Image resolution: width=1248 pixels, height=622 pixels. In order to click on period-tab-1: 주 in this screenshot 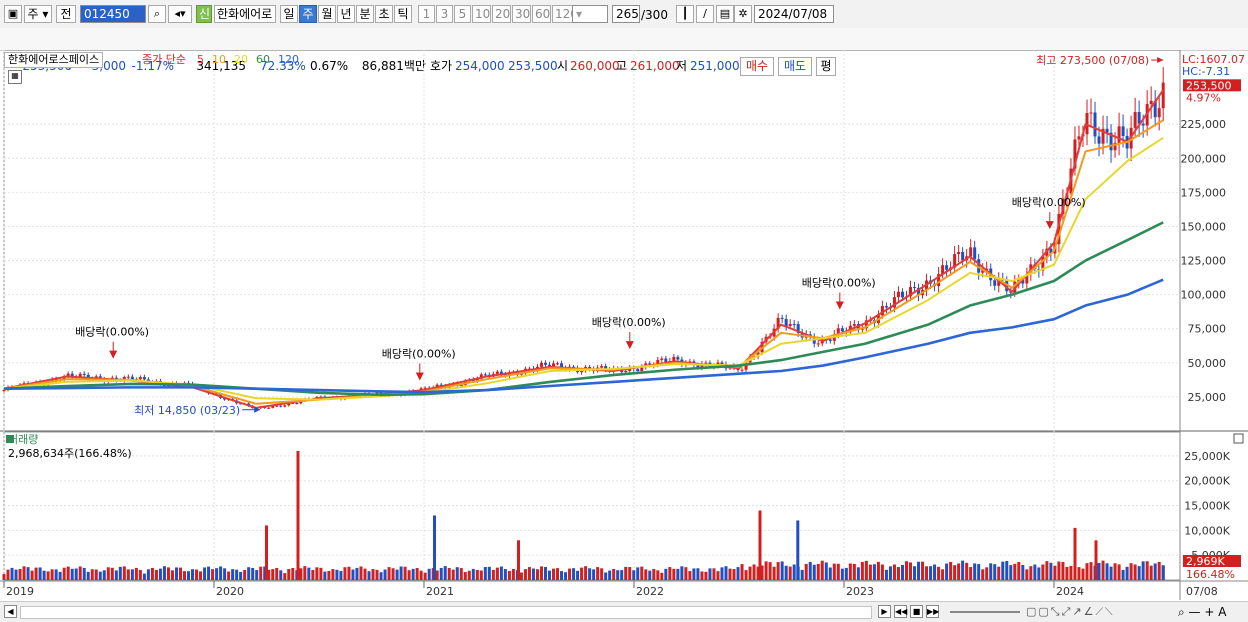, I will do `click(308, 14)`.